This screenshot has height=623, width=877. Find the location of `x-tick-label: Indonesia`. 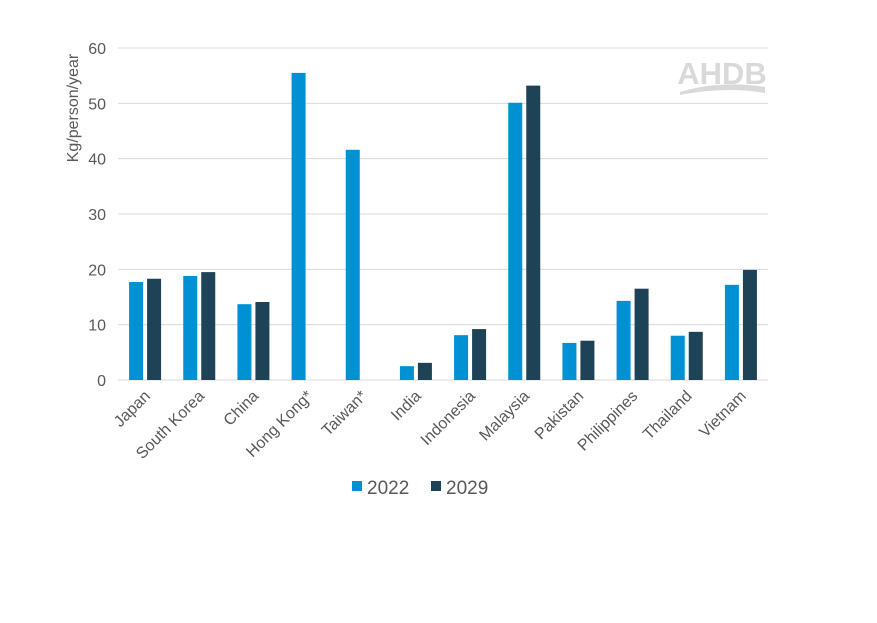

x-tick-label: Indonesia is located at coordinates (448, 418).